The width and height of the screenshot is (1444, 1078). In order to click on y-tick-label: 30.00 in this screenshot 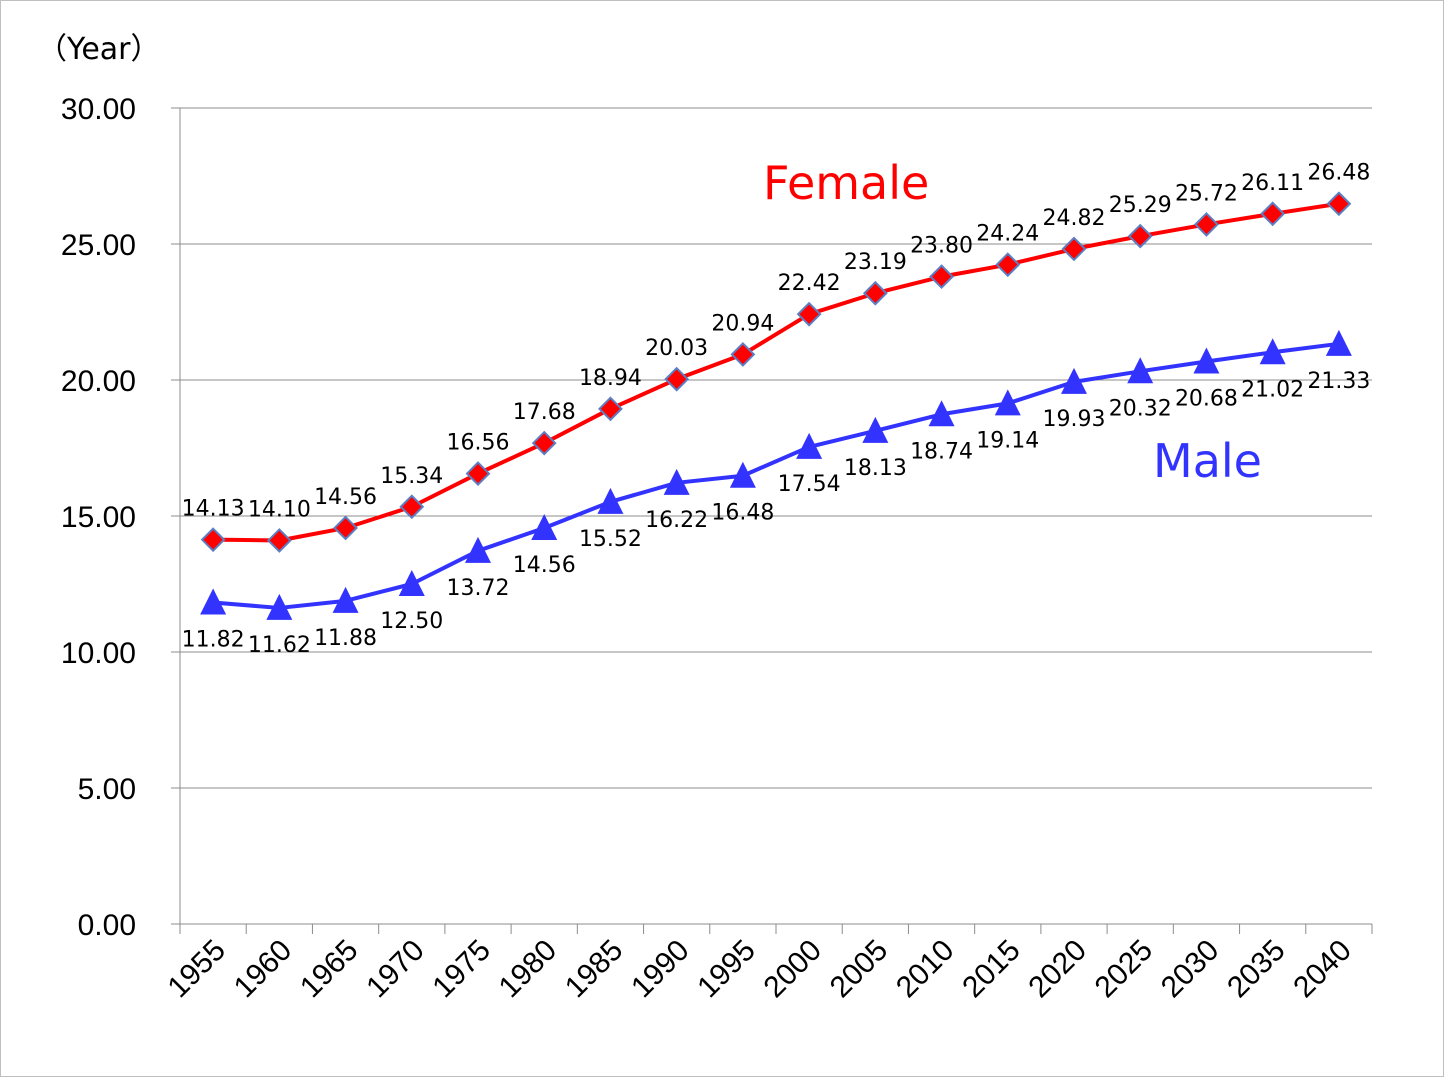, I will do `click(98, 109)`.